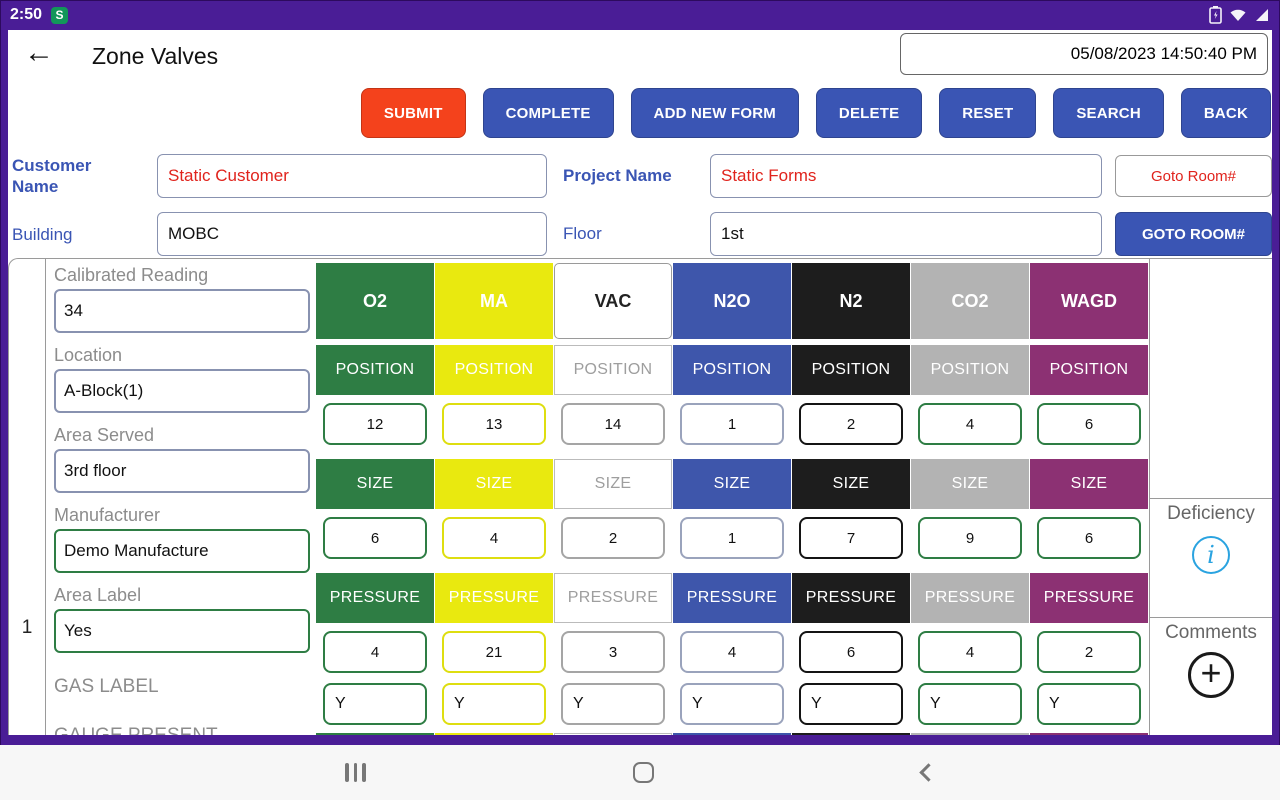 This screenshot has height=800, width=1280. Describe the element at coordinates (1210, 497) in the screenshot. I see `side-panel: Deficiency i Comments +` at that location.